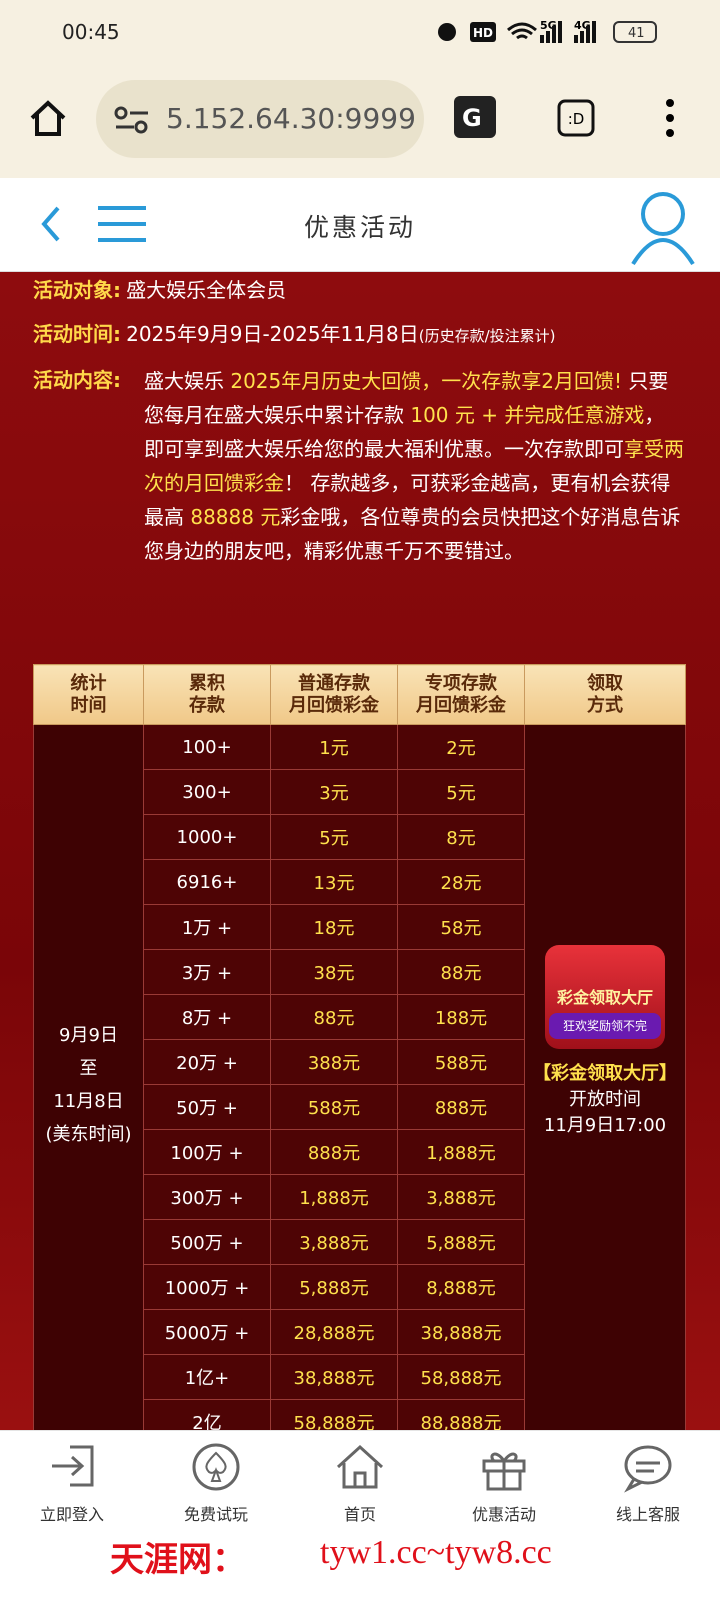 Image resolution: width=720 pixels, height=1612 pixels. Describe the element at coordinates (334, 1332) in the screenshot. I see `table-cell: 28,888元` at that location.